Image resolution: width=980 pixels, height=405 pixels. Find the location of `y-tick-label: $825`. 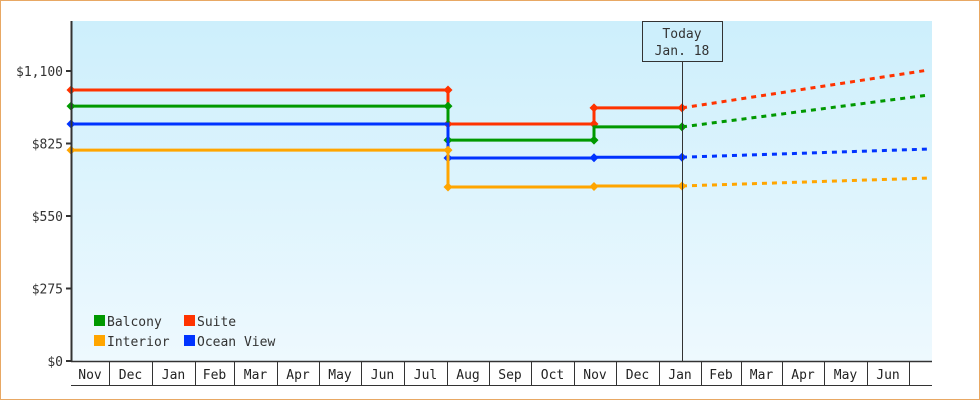

y-tick-label: $825 is located at coordinates (47, 145).